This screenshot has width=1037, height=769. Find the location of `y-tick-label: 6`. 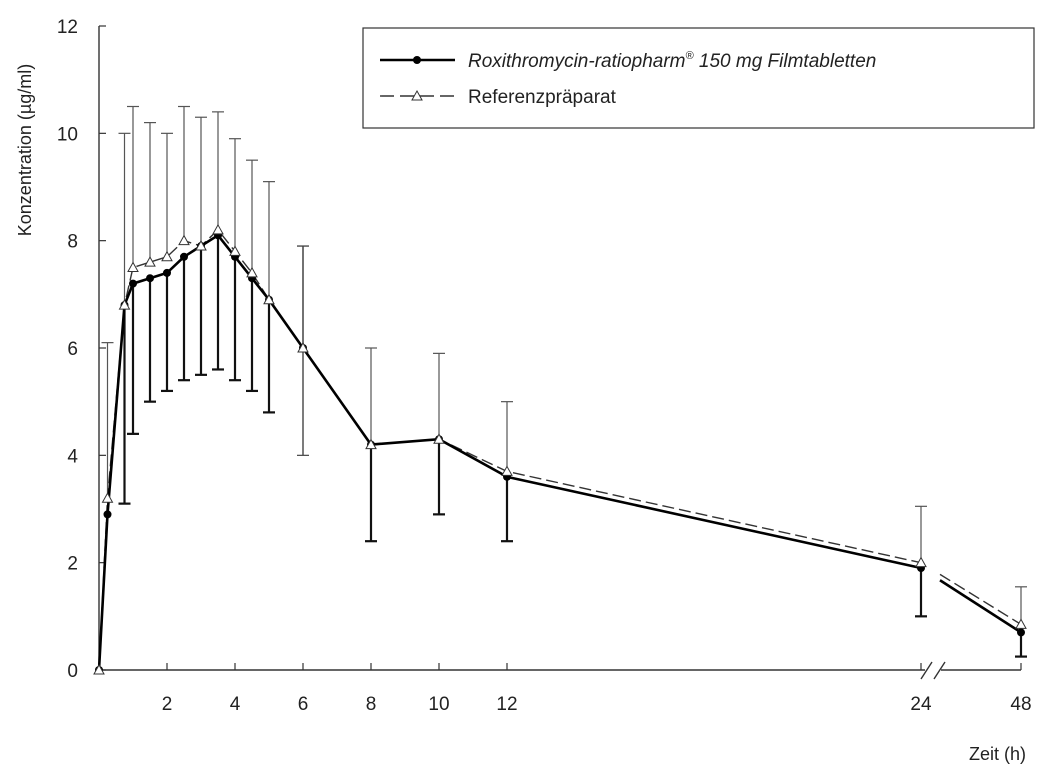

y-tick-label: 6 is located at coordinates (72, 349).